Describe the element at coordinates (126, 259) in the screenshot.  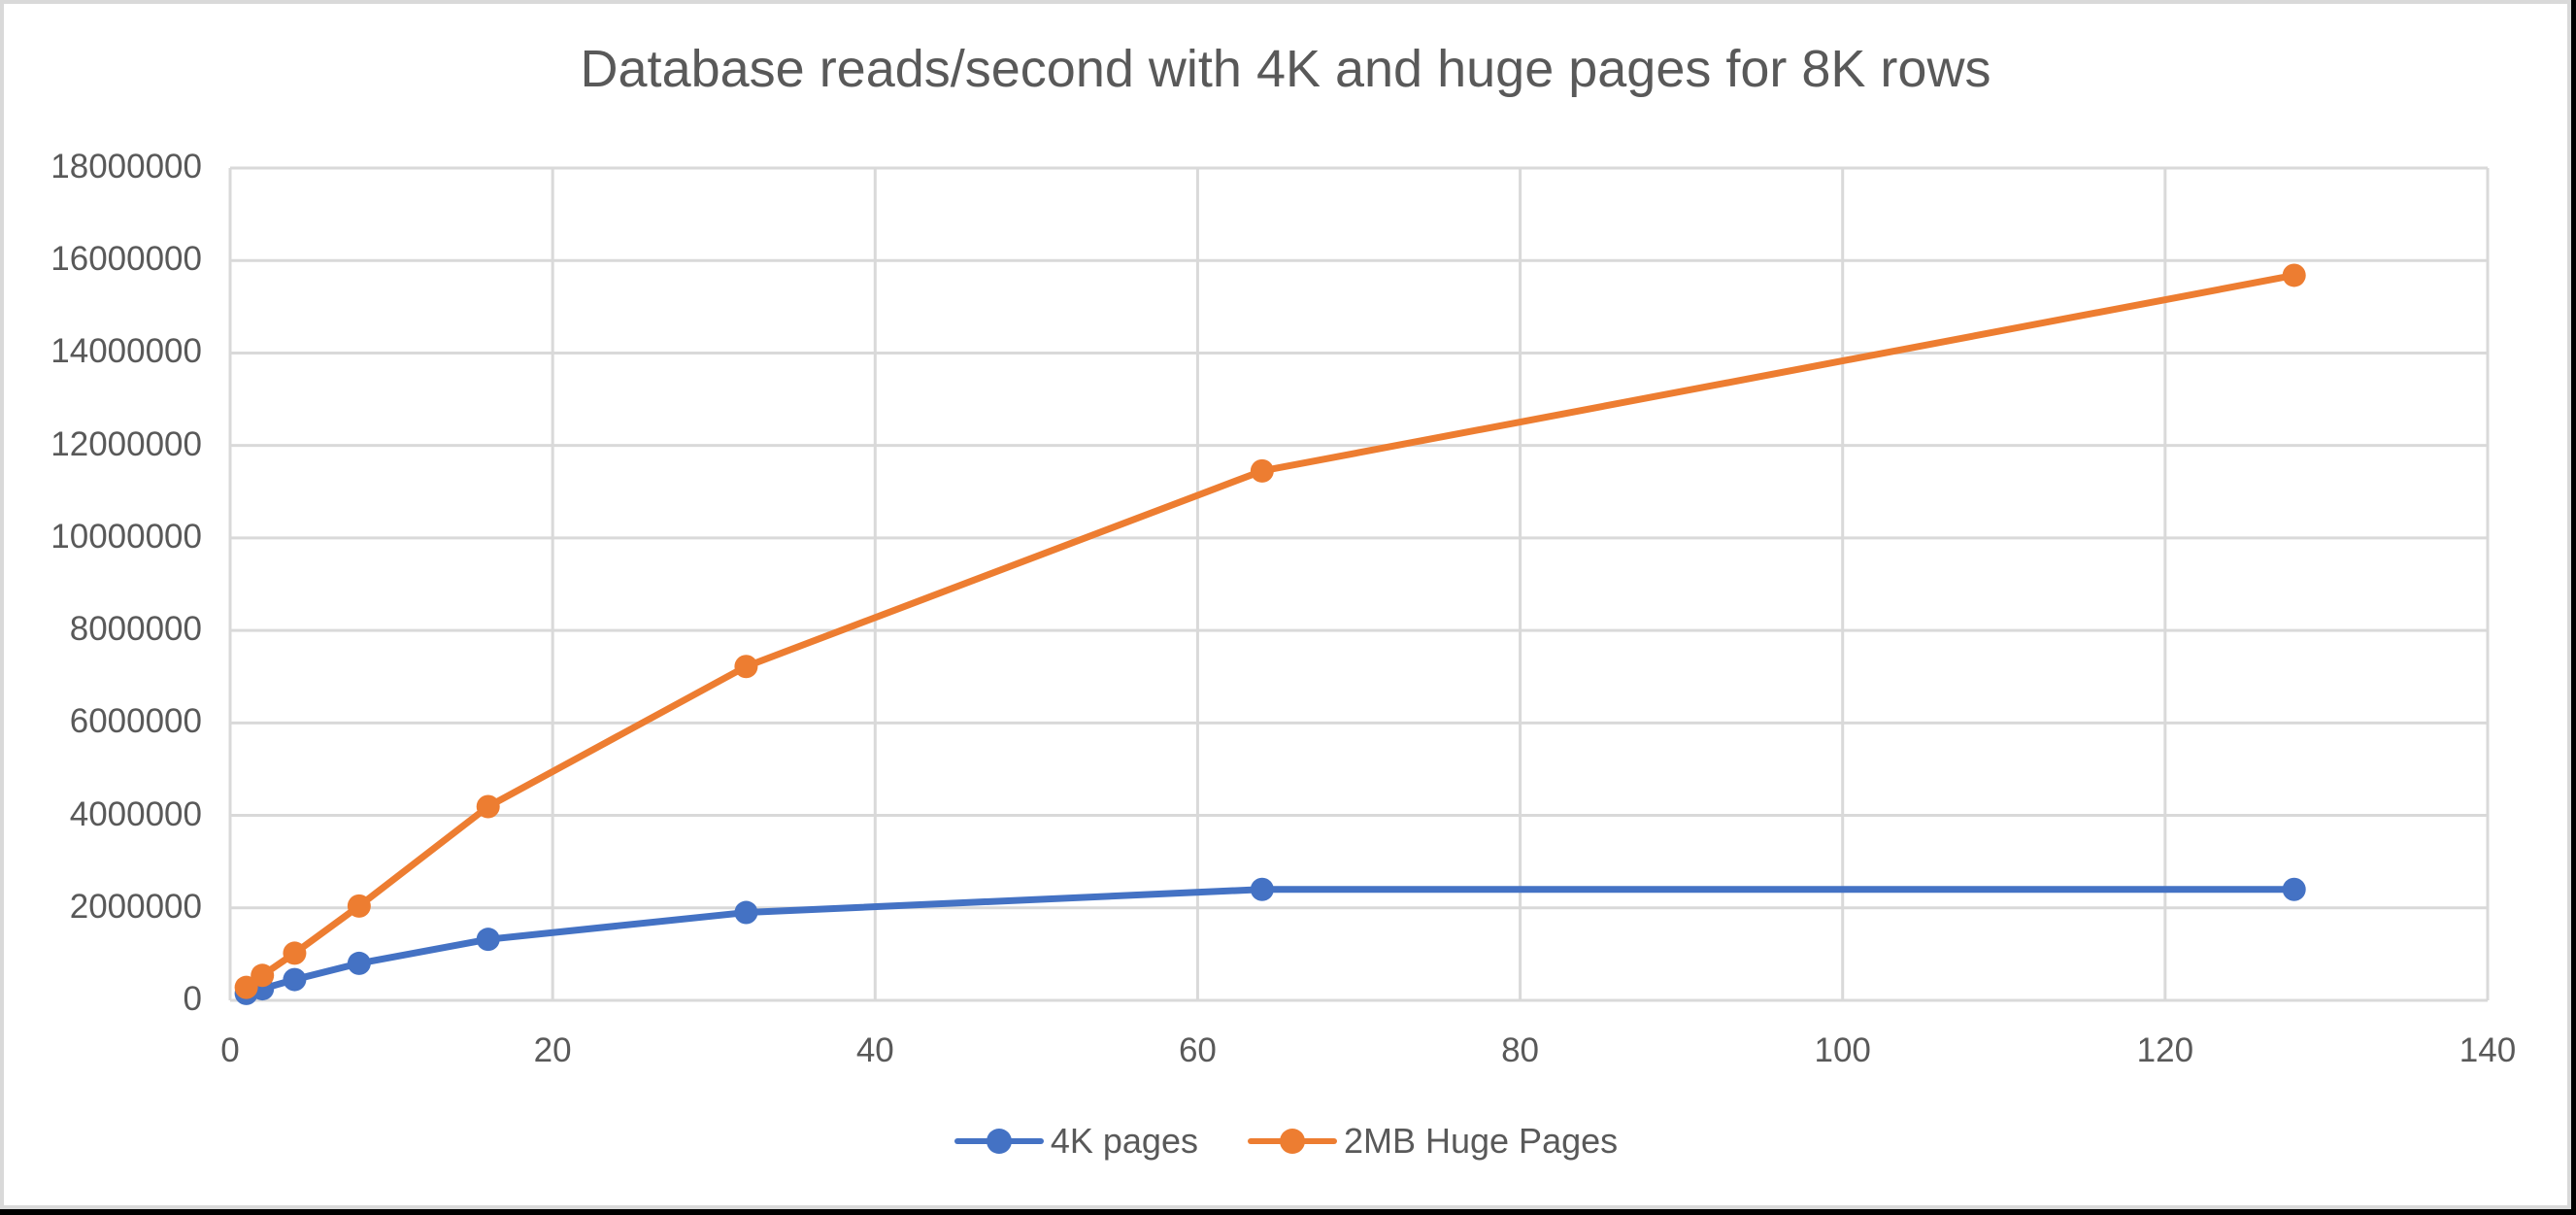
I see `y-tick-label: 16000000` at that location.